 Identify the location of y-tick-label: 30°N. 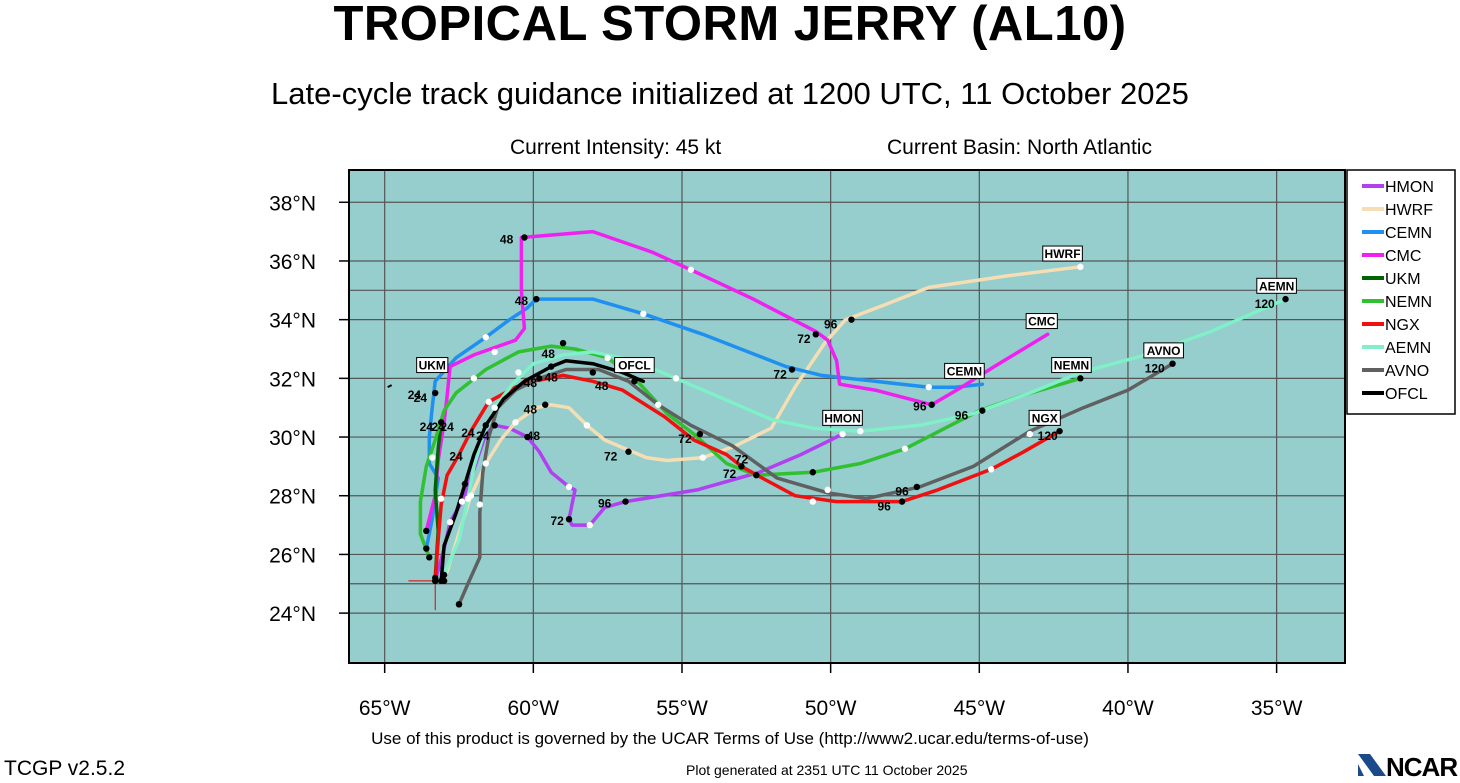
(292, 438).